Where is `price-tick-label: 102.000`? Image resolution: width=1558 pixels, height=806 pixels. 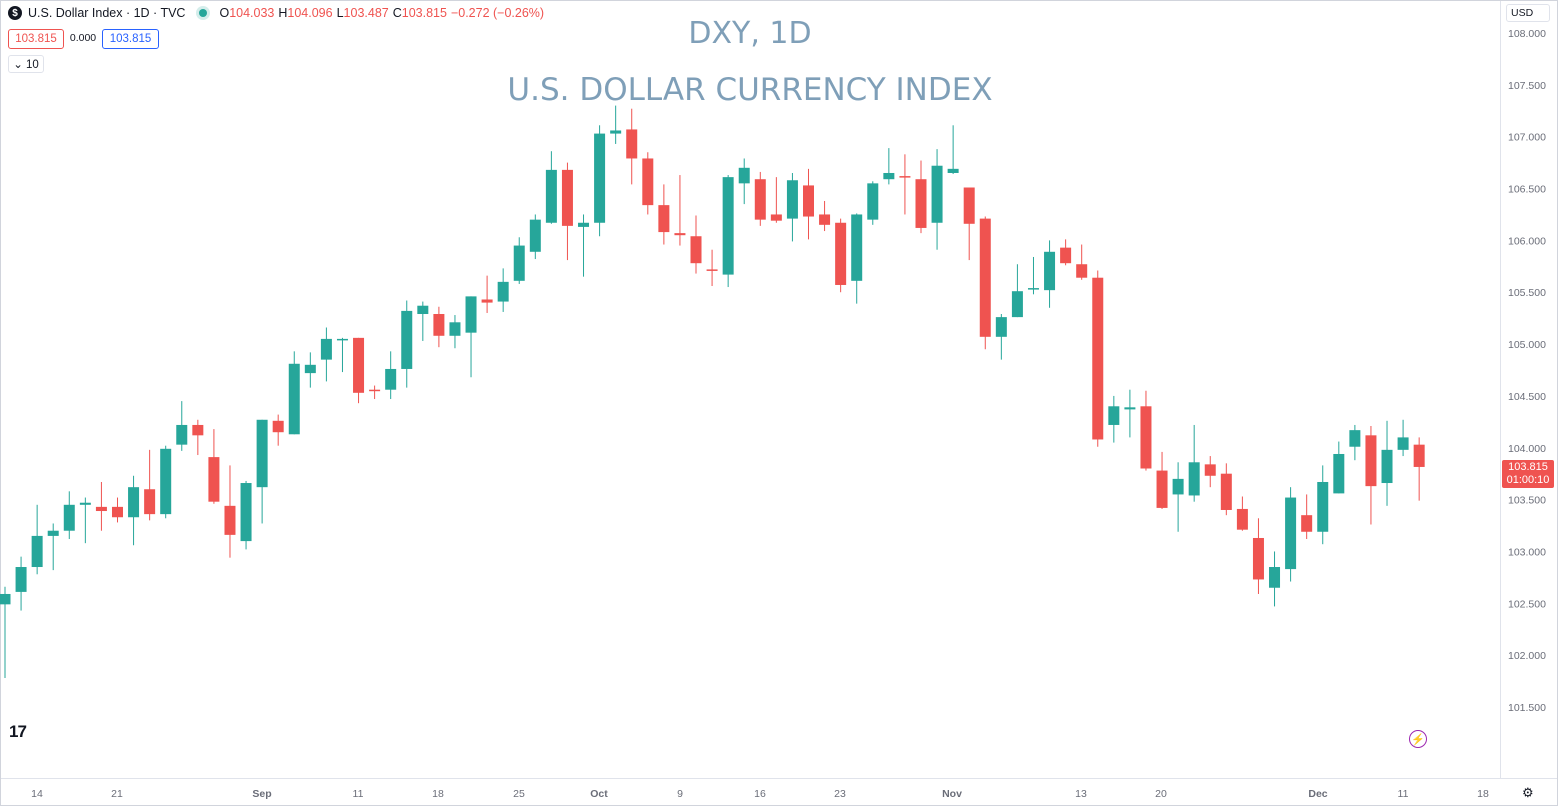
price-tick-label: 102.000 is located at coordinates (1527, 656).